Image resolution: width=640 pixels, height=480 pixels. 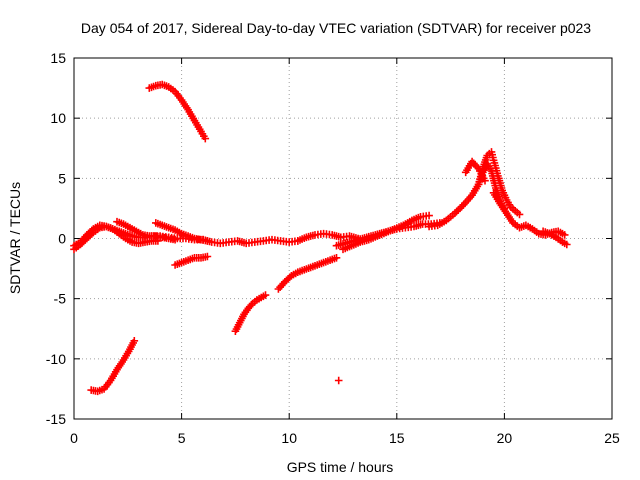 What do you see at coordinates (56, 419) in the screenshot?
I see `y-tick-label: -15` at bounding box center [56, 419].